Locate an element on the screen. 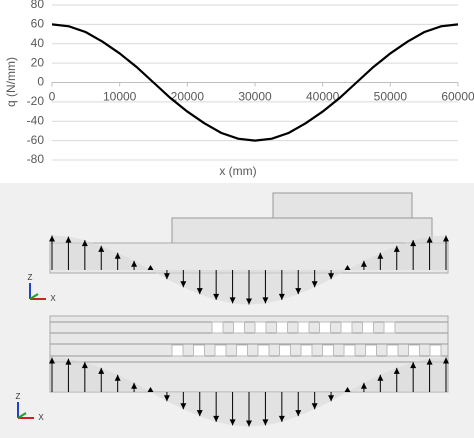 The image size is (474, 438). holes is located at coordinates (306, 339).